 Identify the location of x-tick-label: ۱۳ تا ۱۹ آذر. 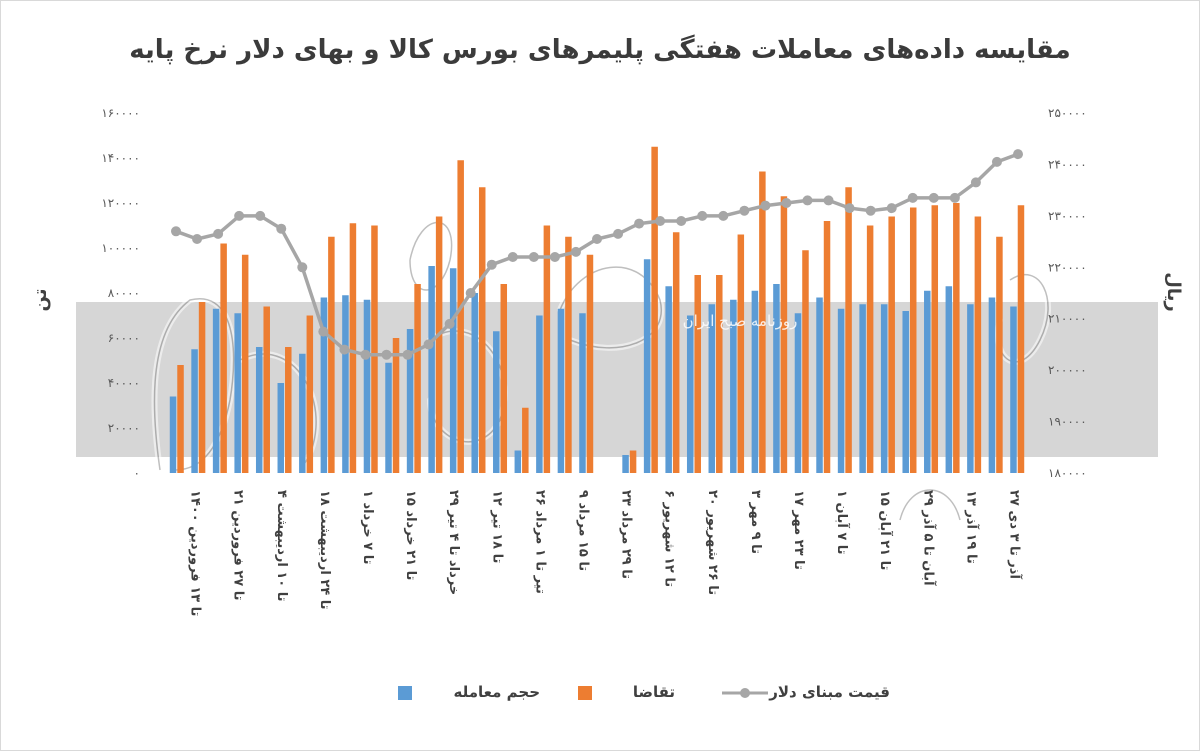
(971, 527).